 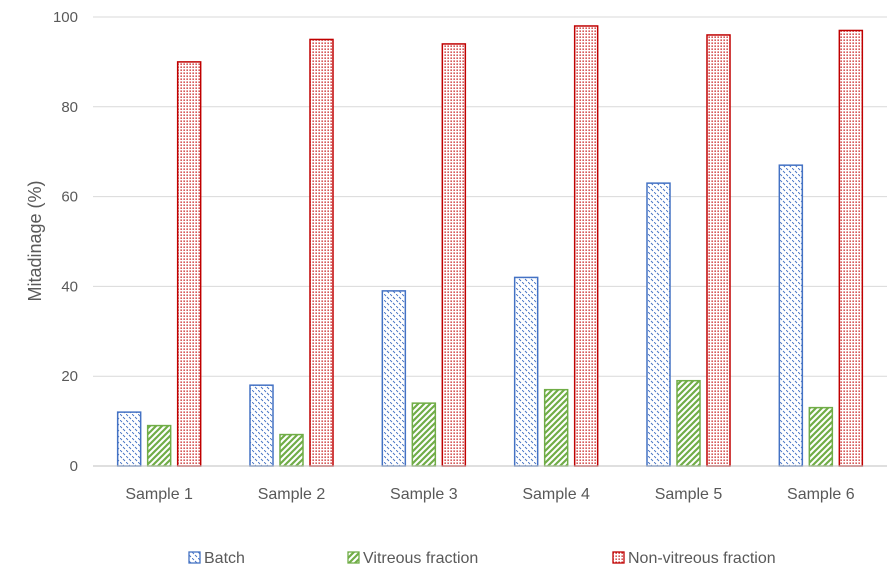 What do you see at coordinates (69, 376) in the screenshot?
I see `y-tick-label: 20` at bounding box center [69, 376].